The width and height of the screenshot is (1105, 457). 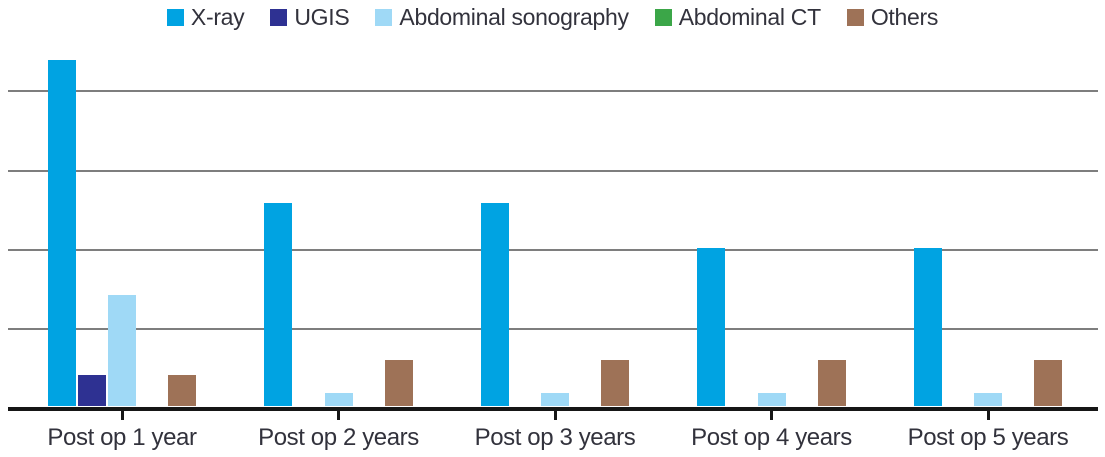 I want to click on x-axis-label-3: Post op 3 years, so click(x=555, y=437).